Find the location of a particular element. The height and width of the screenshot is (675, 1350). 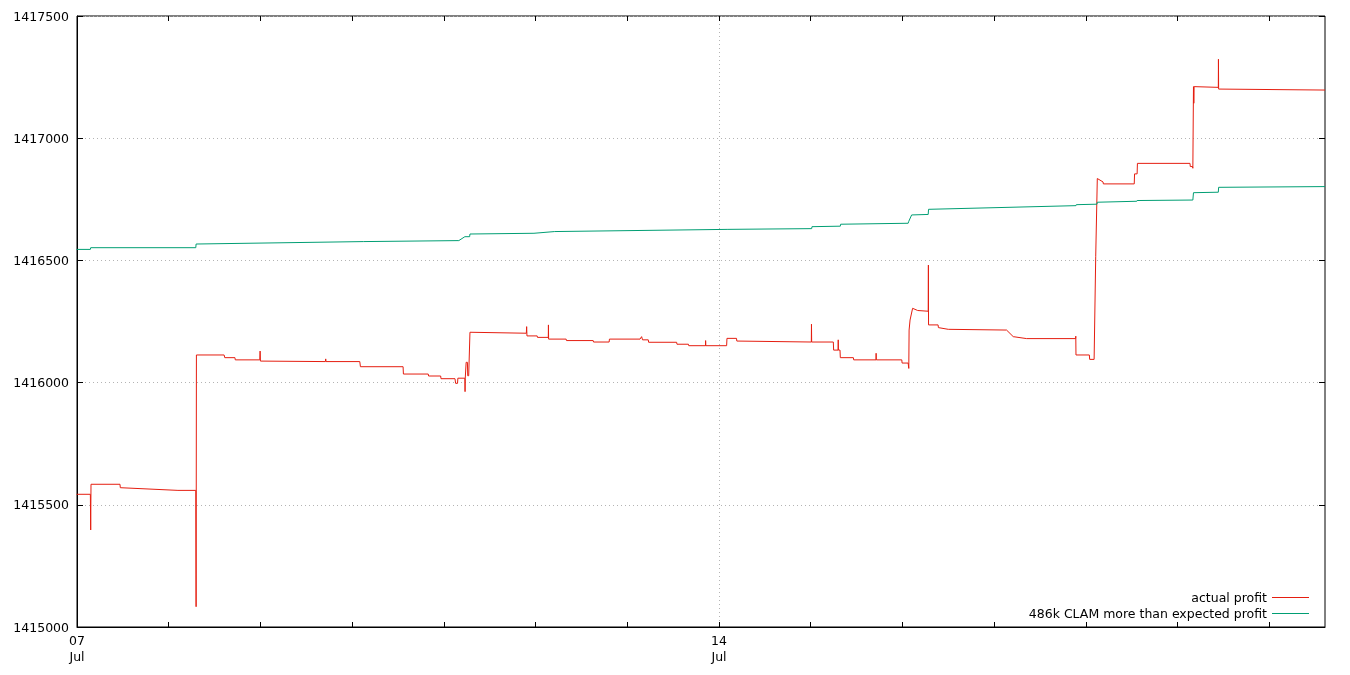

x-tick-label: 14 Jul is located at coordinates (718, 648).